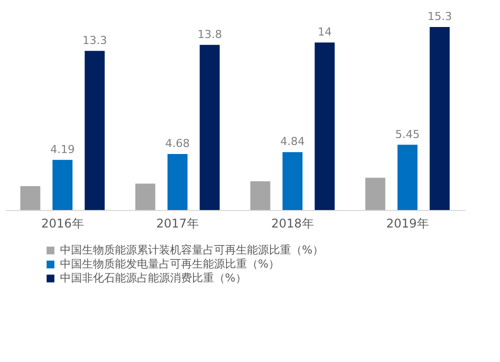  Describe the element at coordinates (177, 223) in the screenshot. I see `x-tick-label: 2017年` at that location.